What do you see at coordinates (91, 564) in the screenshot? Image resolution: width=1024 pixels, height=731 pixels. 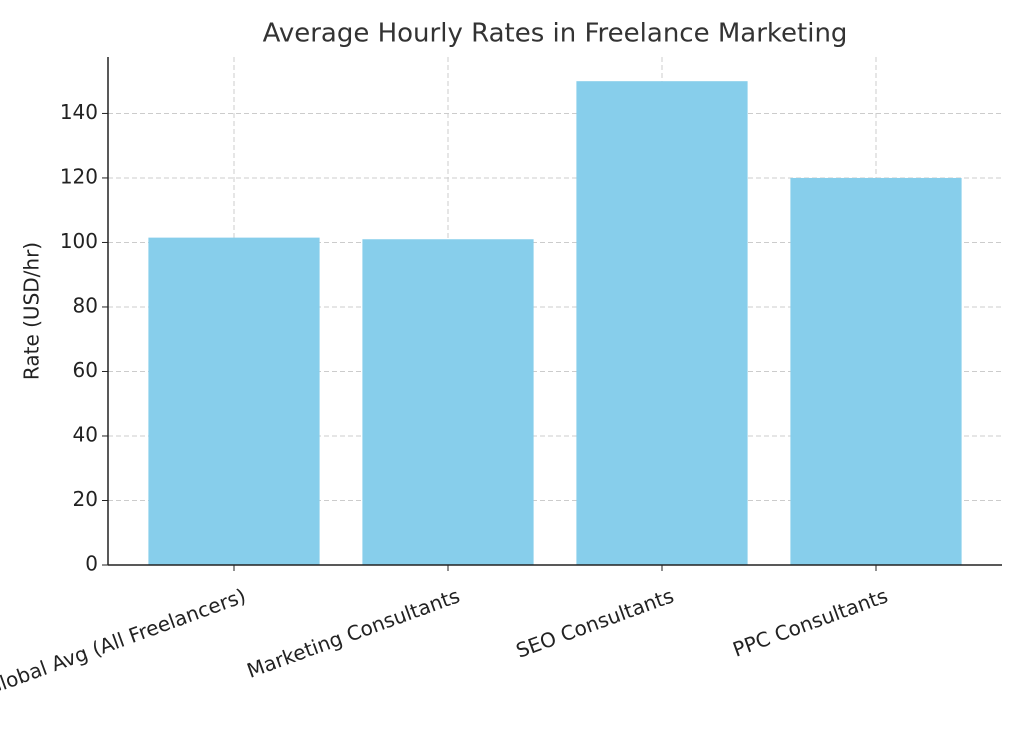 I see `y-tick-label: 0` at bounding box center [91, 564].